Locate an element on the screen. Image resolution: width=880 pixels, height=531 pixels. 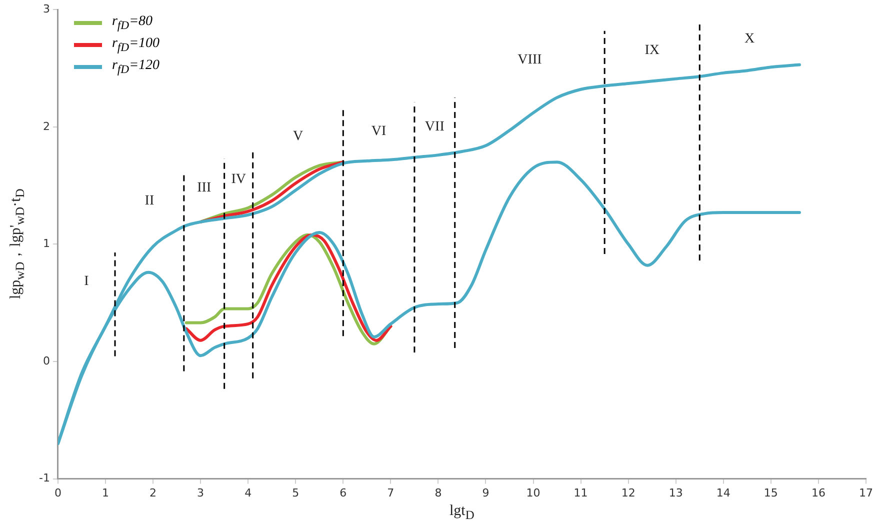
annotation: IX is located at coordinates (652, 50).